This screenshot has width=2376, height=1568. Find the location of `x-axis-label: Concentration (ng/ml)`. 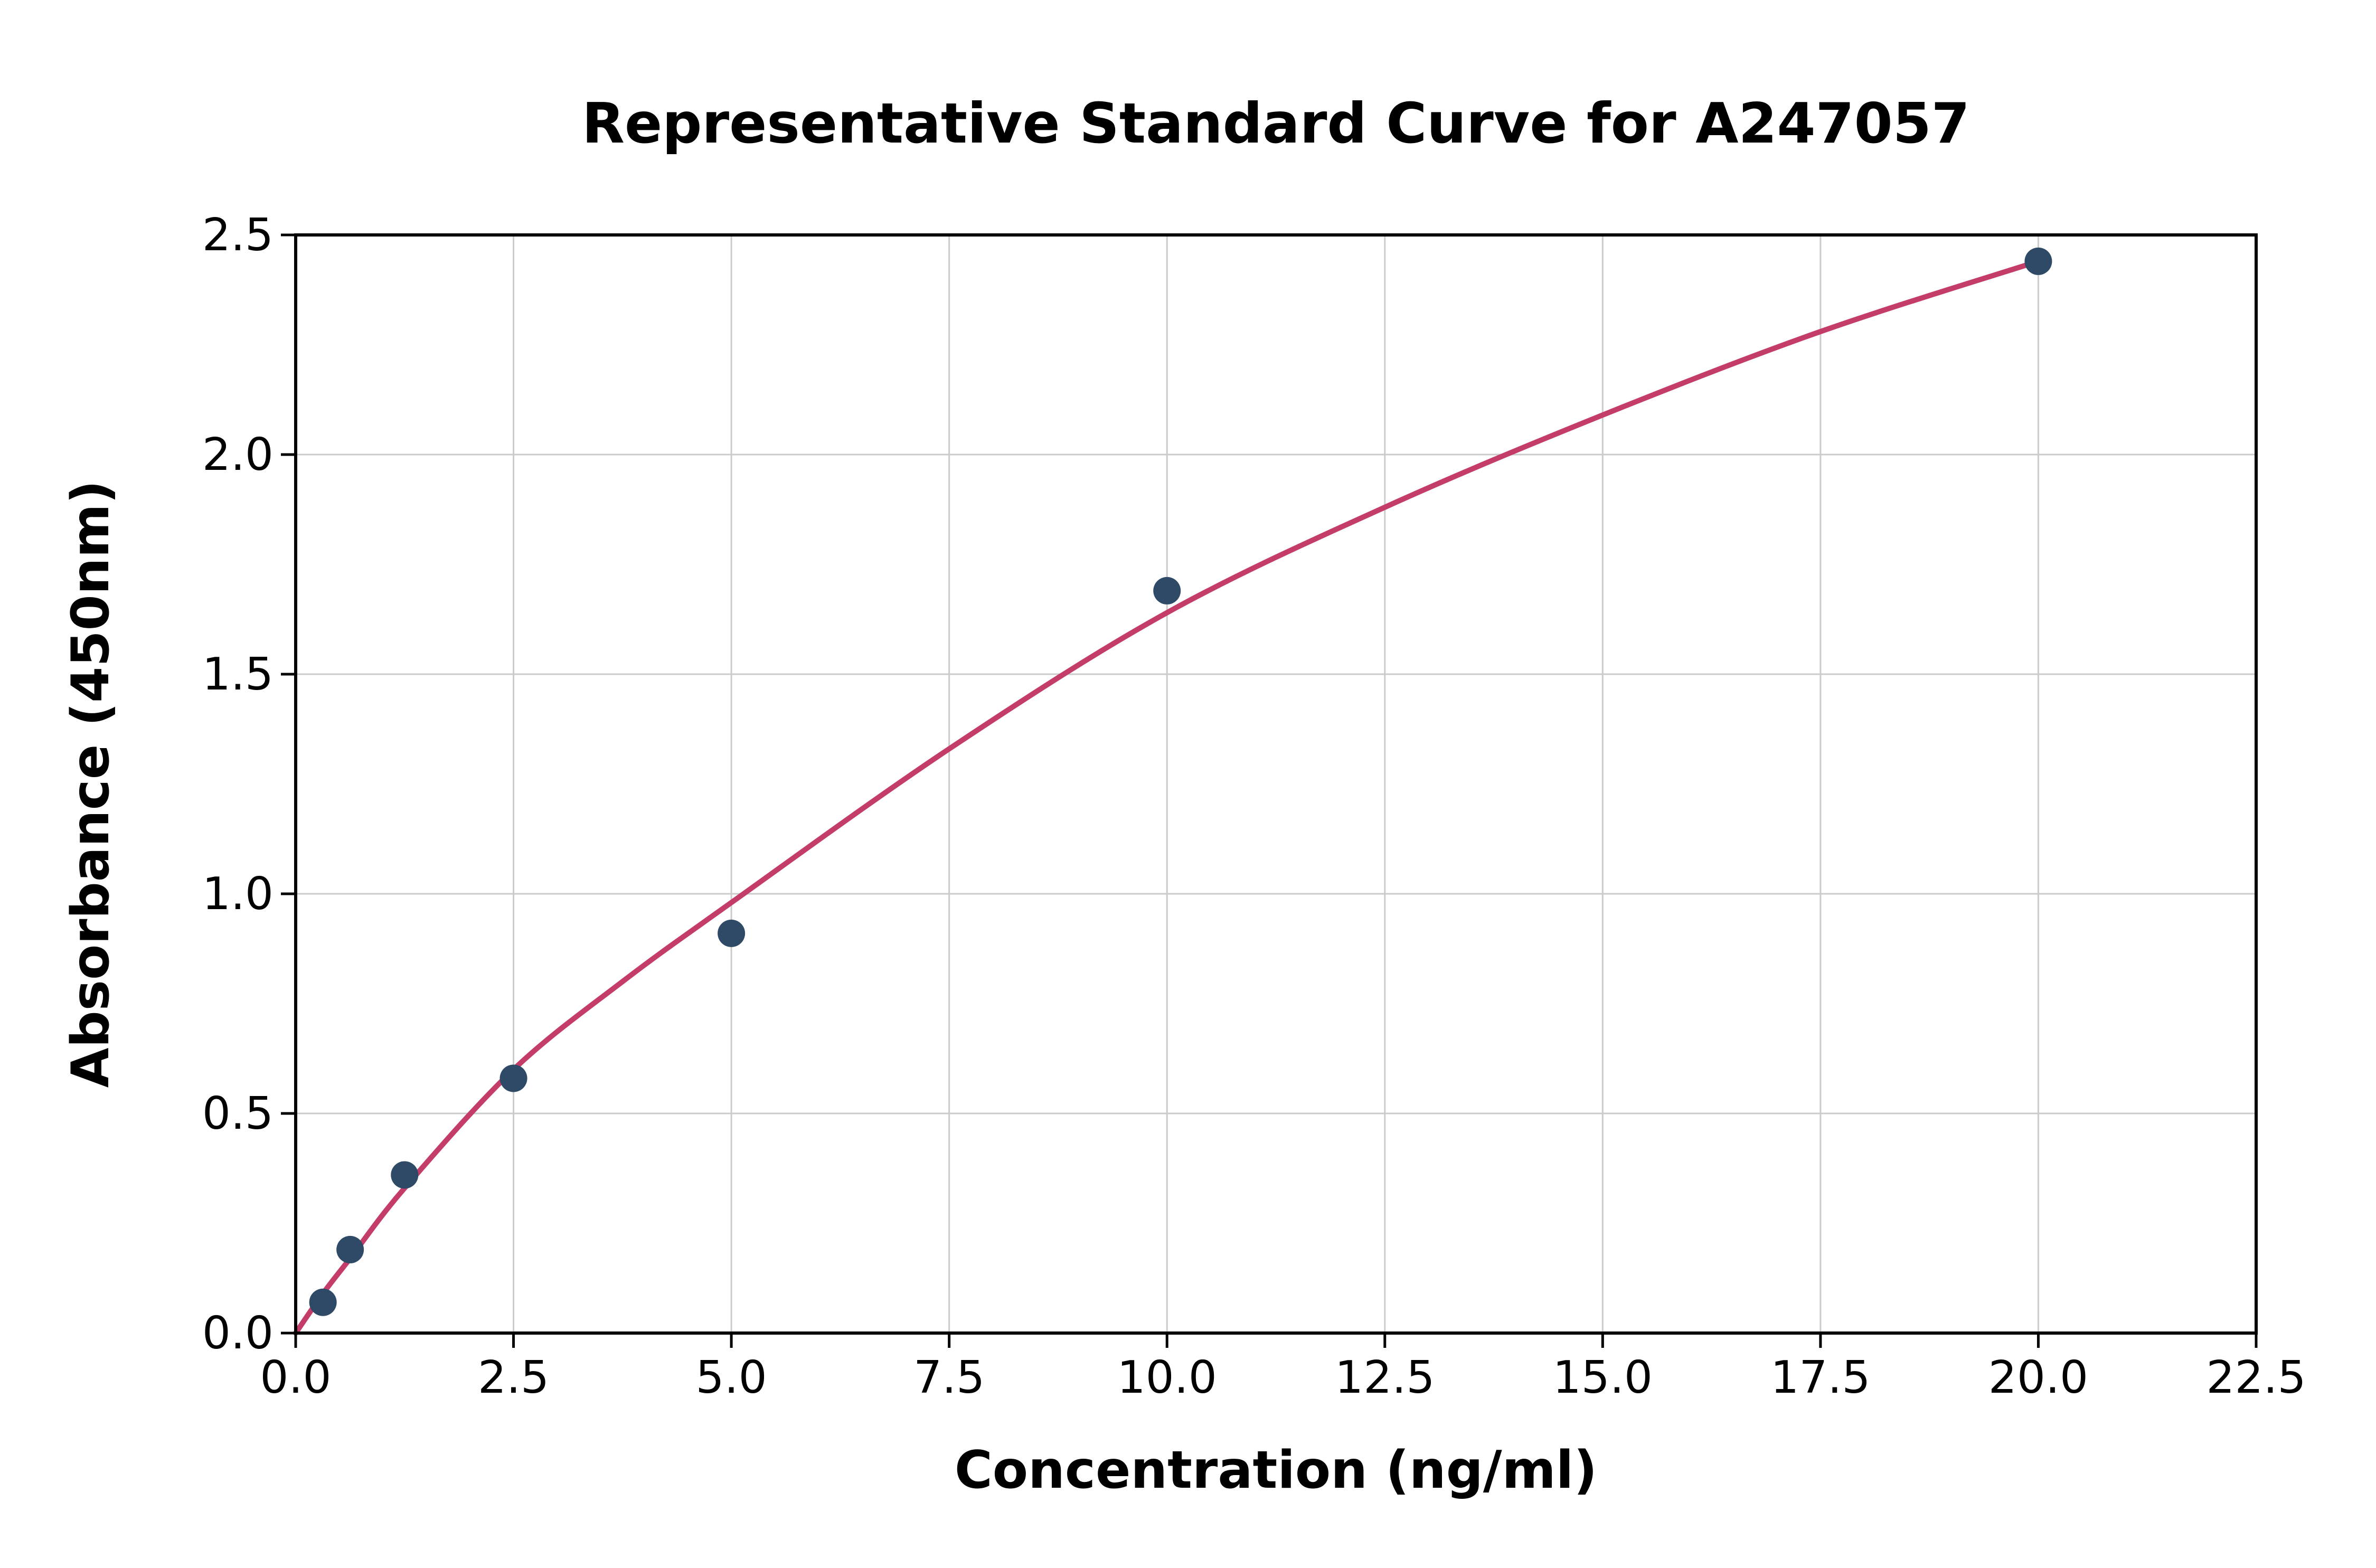

x-axis-label: Concentration (ng/ml) is located at coordinates (1276, 1470).